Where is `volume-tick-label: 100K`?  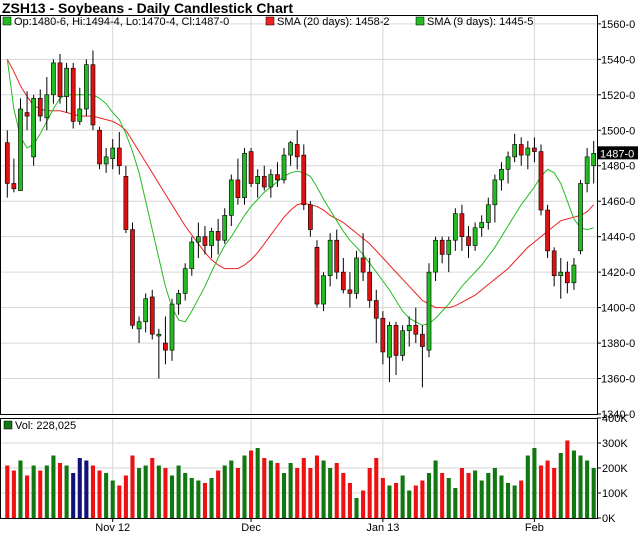
volume-tick-label: 100K is located at coordinates (615, 494).